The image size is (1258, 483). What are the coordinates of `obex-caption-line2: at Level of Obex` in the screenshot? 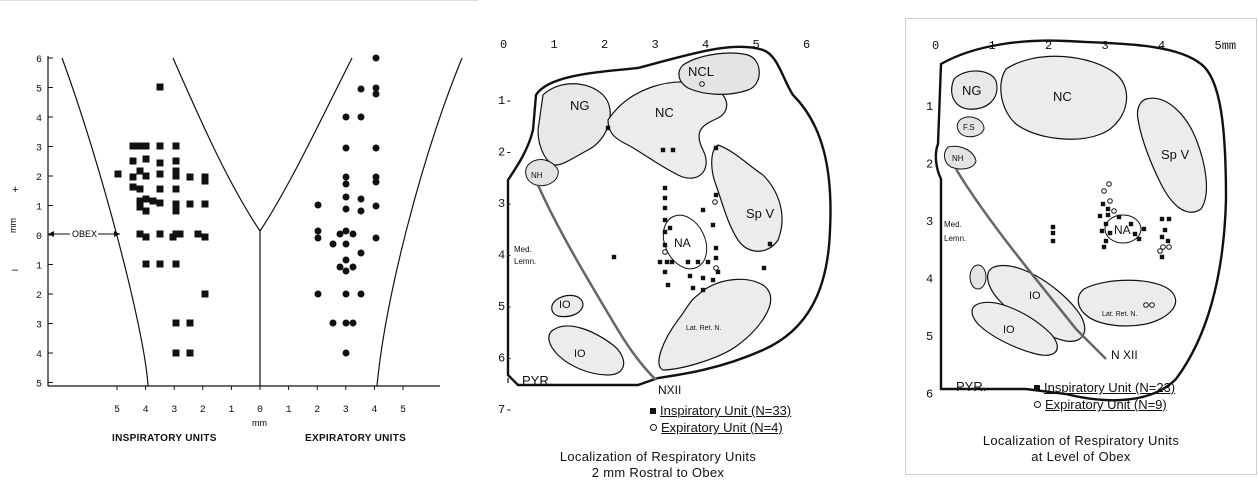 It's located at (1081, 456).